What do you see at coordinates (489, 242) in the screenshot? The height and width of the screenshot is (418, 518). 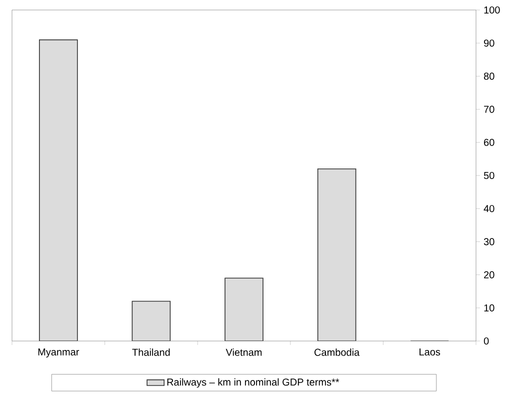 I see `y-tick-label: 30` at bounding box center [489, 242].